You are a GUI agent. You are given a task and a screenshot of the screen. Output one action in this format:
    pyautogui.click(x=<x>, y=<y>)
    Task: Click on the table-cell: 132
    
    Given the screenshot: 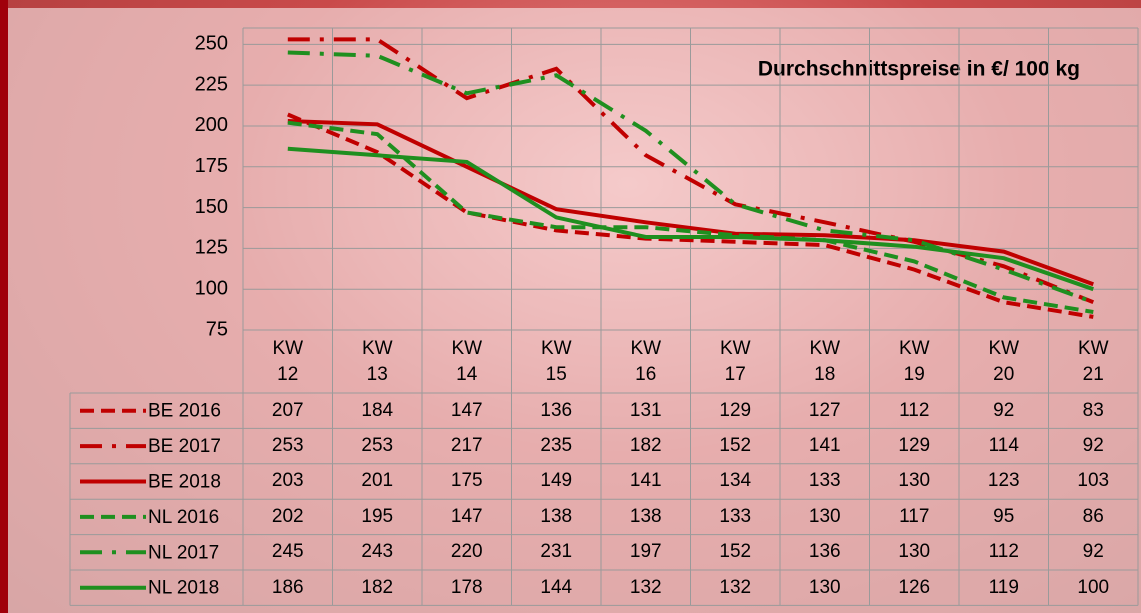 What is the action you would take?
    pyautogui.click(x=646, y=587)
    